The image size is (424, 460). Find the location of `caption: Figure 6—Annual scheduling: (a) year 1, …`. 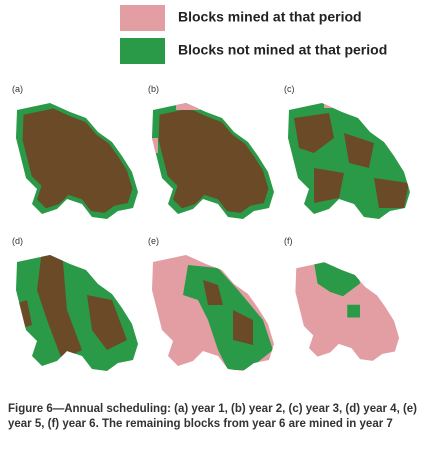

caption: Figure 6—Annual scheduling: (a) year 1, … is located at coordinates (213, 416).